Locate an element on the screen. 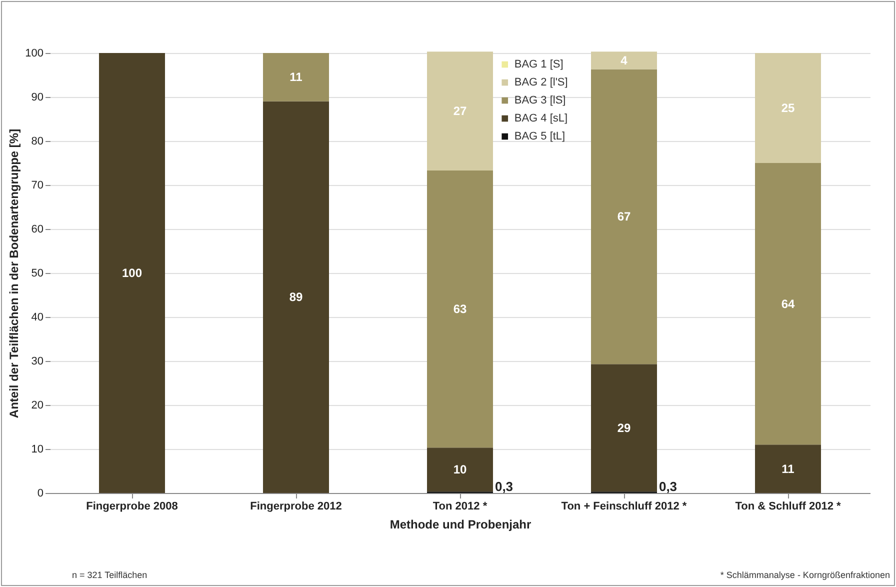 The height and width of the screenshot is (587, 896). y-tick-label: 80 is located at coordinates (37, 142).